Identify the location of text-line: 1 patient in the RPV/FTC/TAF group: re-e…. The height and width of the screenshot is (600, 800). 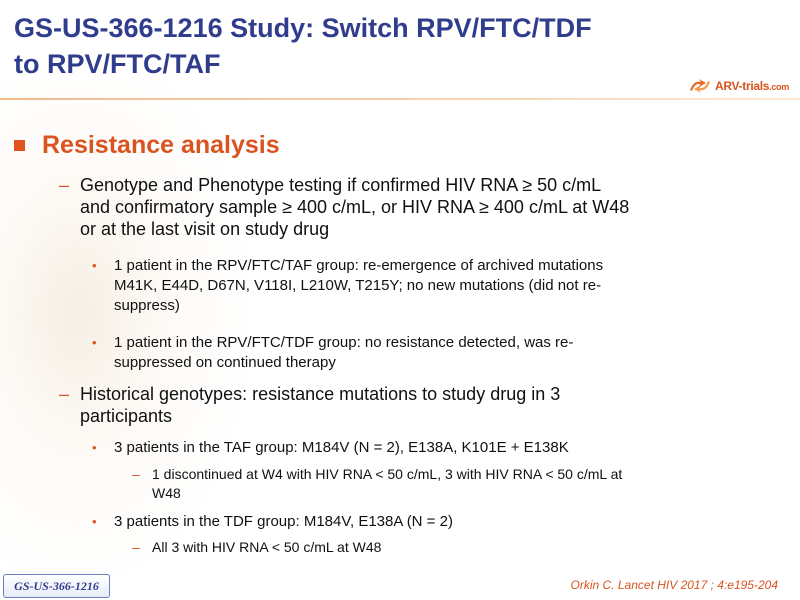
(359, 265).